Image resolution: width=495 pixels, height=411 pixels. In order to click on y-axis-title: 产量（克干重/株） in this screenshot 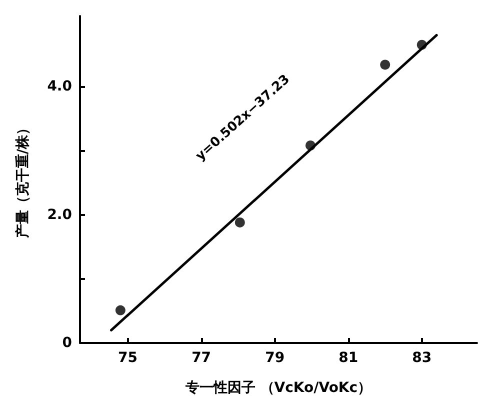, I will do `click(22, 180)`.